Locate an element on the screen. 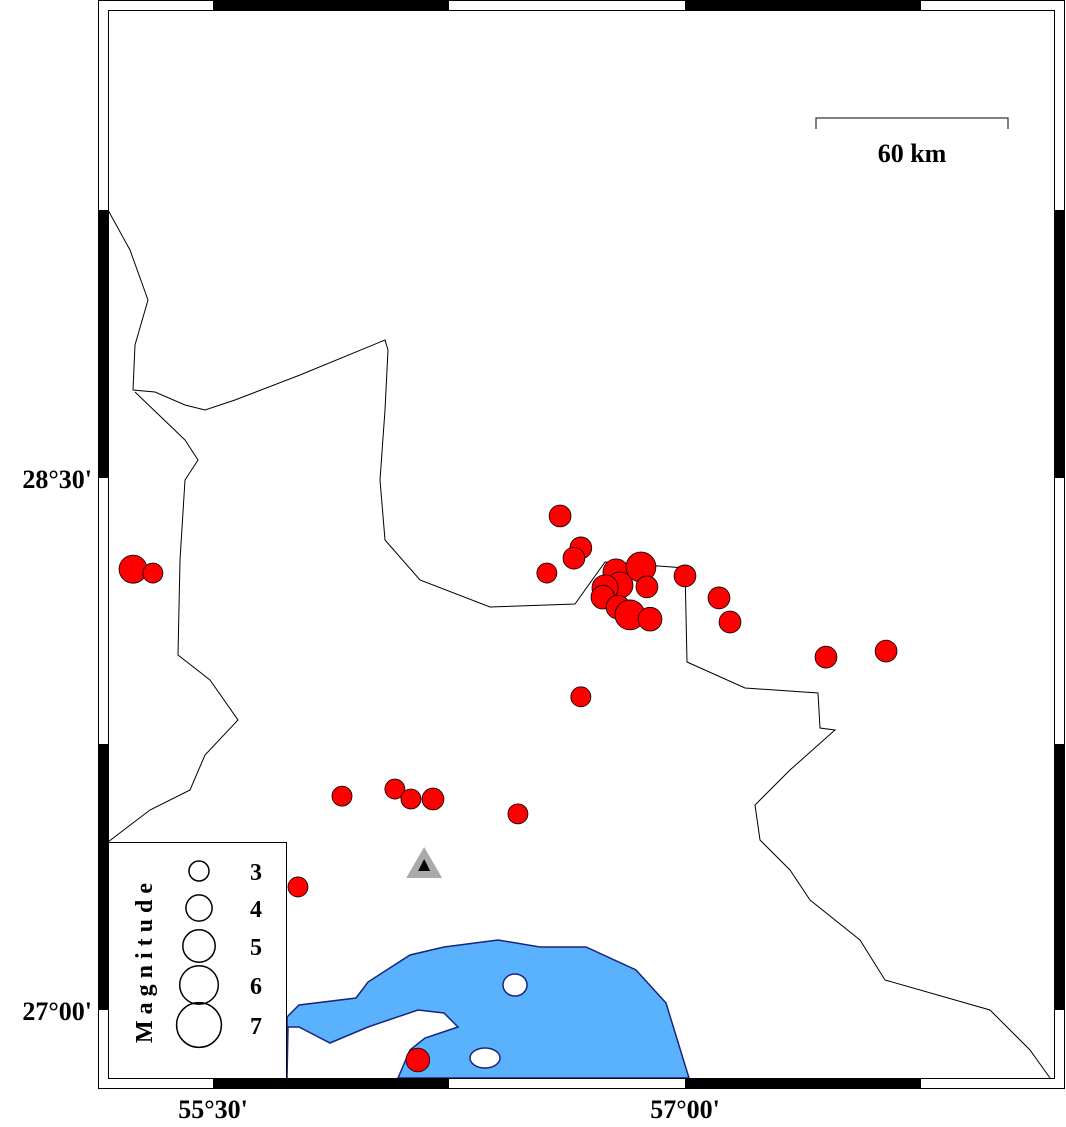  x-tick-label: 57°00' is located at coordinates (685, 1109).